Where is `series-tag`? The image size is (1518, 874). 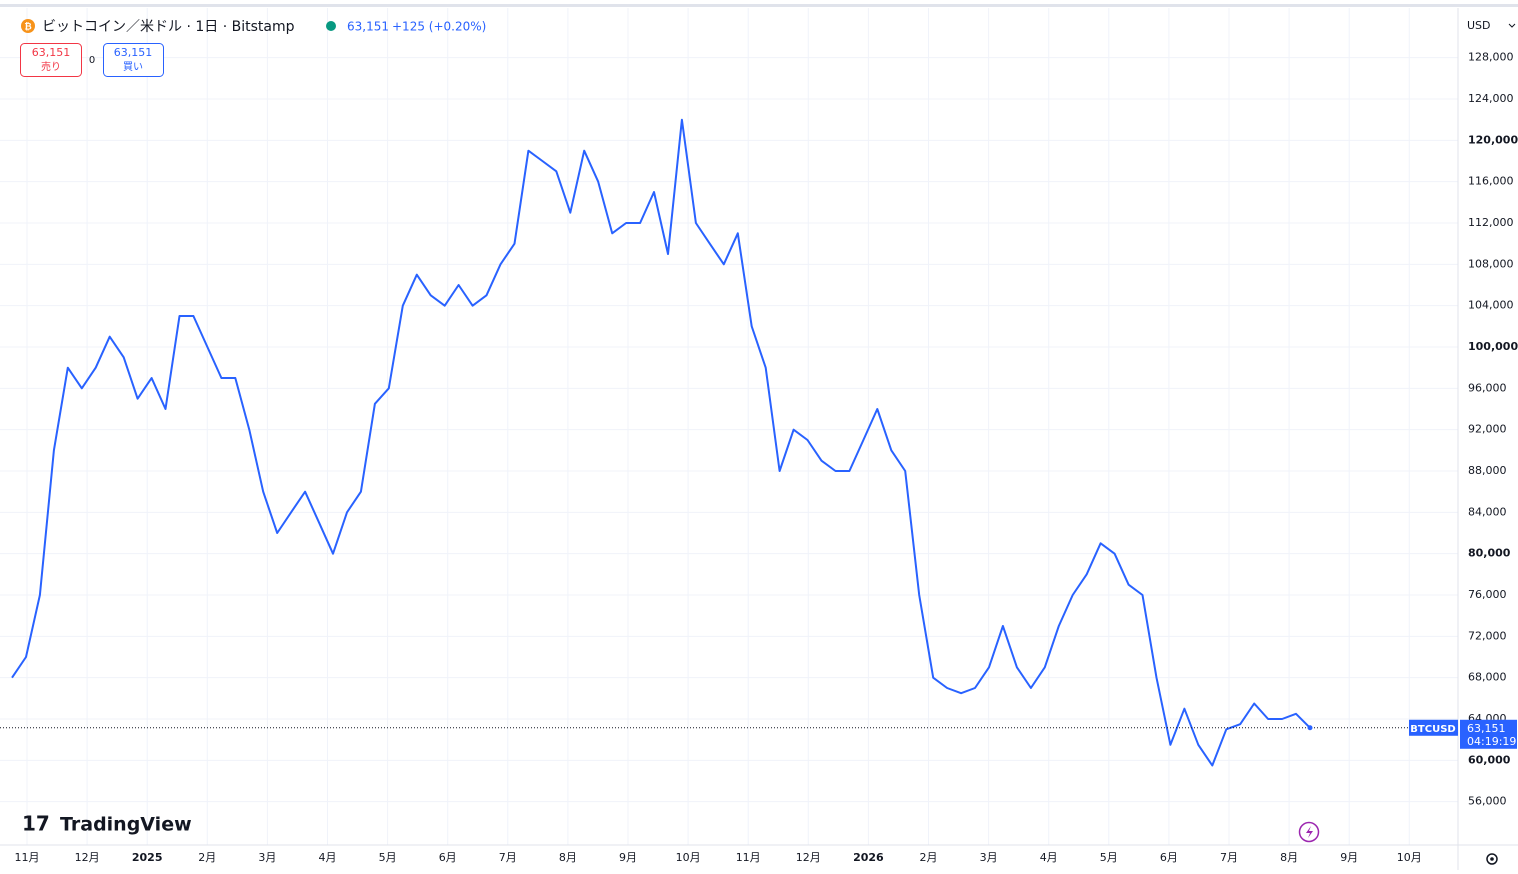
series-tag is located at coordinates (1433, 727).